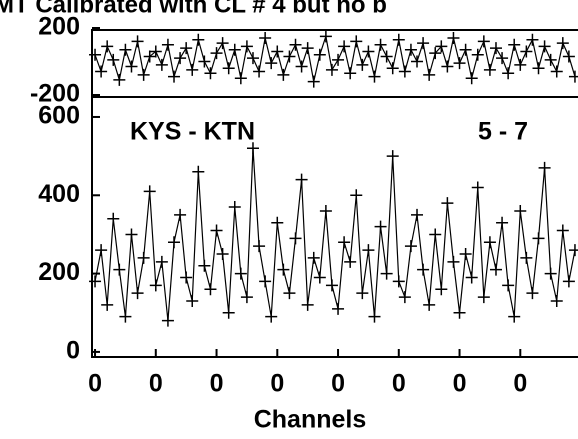  Describe the element at coordinates (192, 132) in the screenshot. I see `annotation: KYS - KTN` at that location.